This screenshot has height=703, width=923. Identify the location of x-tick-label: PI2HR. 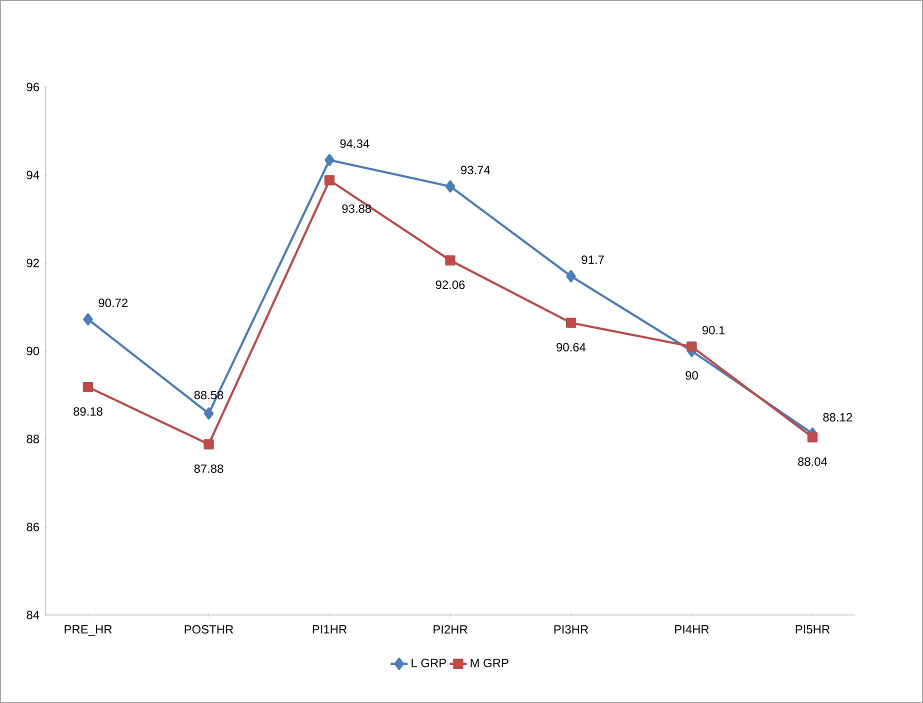
(451, 629).